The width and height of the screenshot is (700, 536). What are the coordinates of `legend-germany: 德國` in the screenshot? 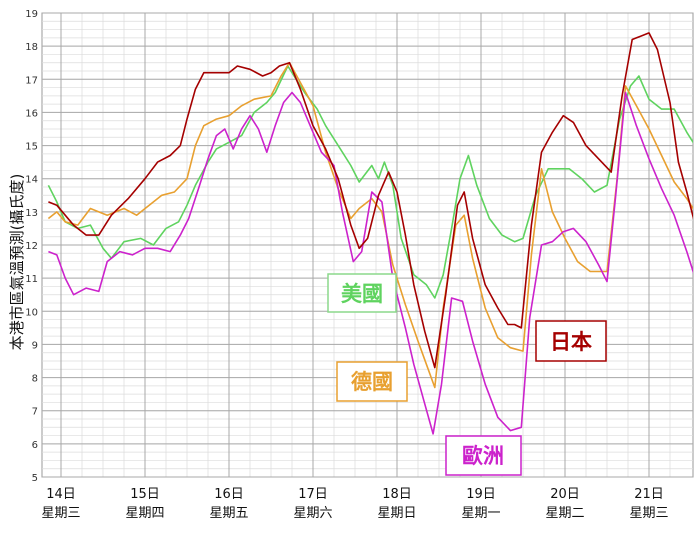 It's located at (372, 381).